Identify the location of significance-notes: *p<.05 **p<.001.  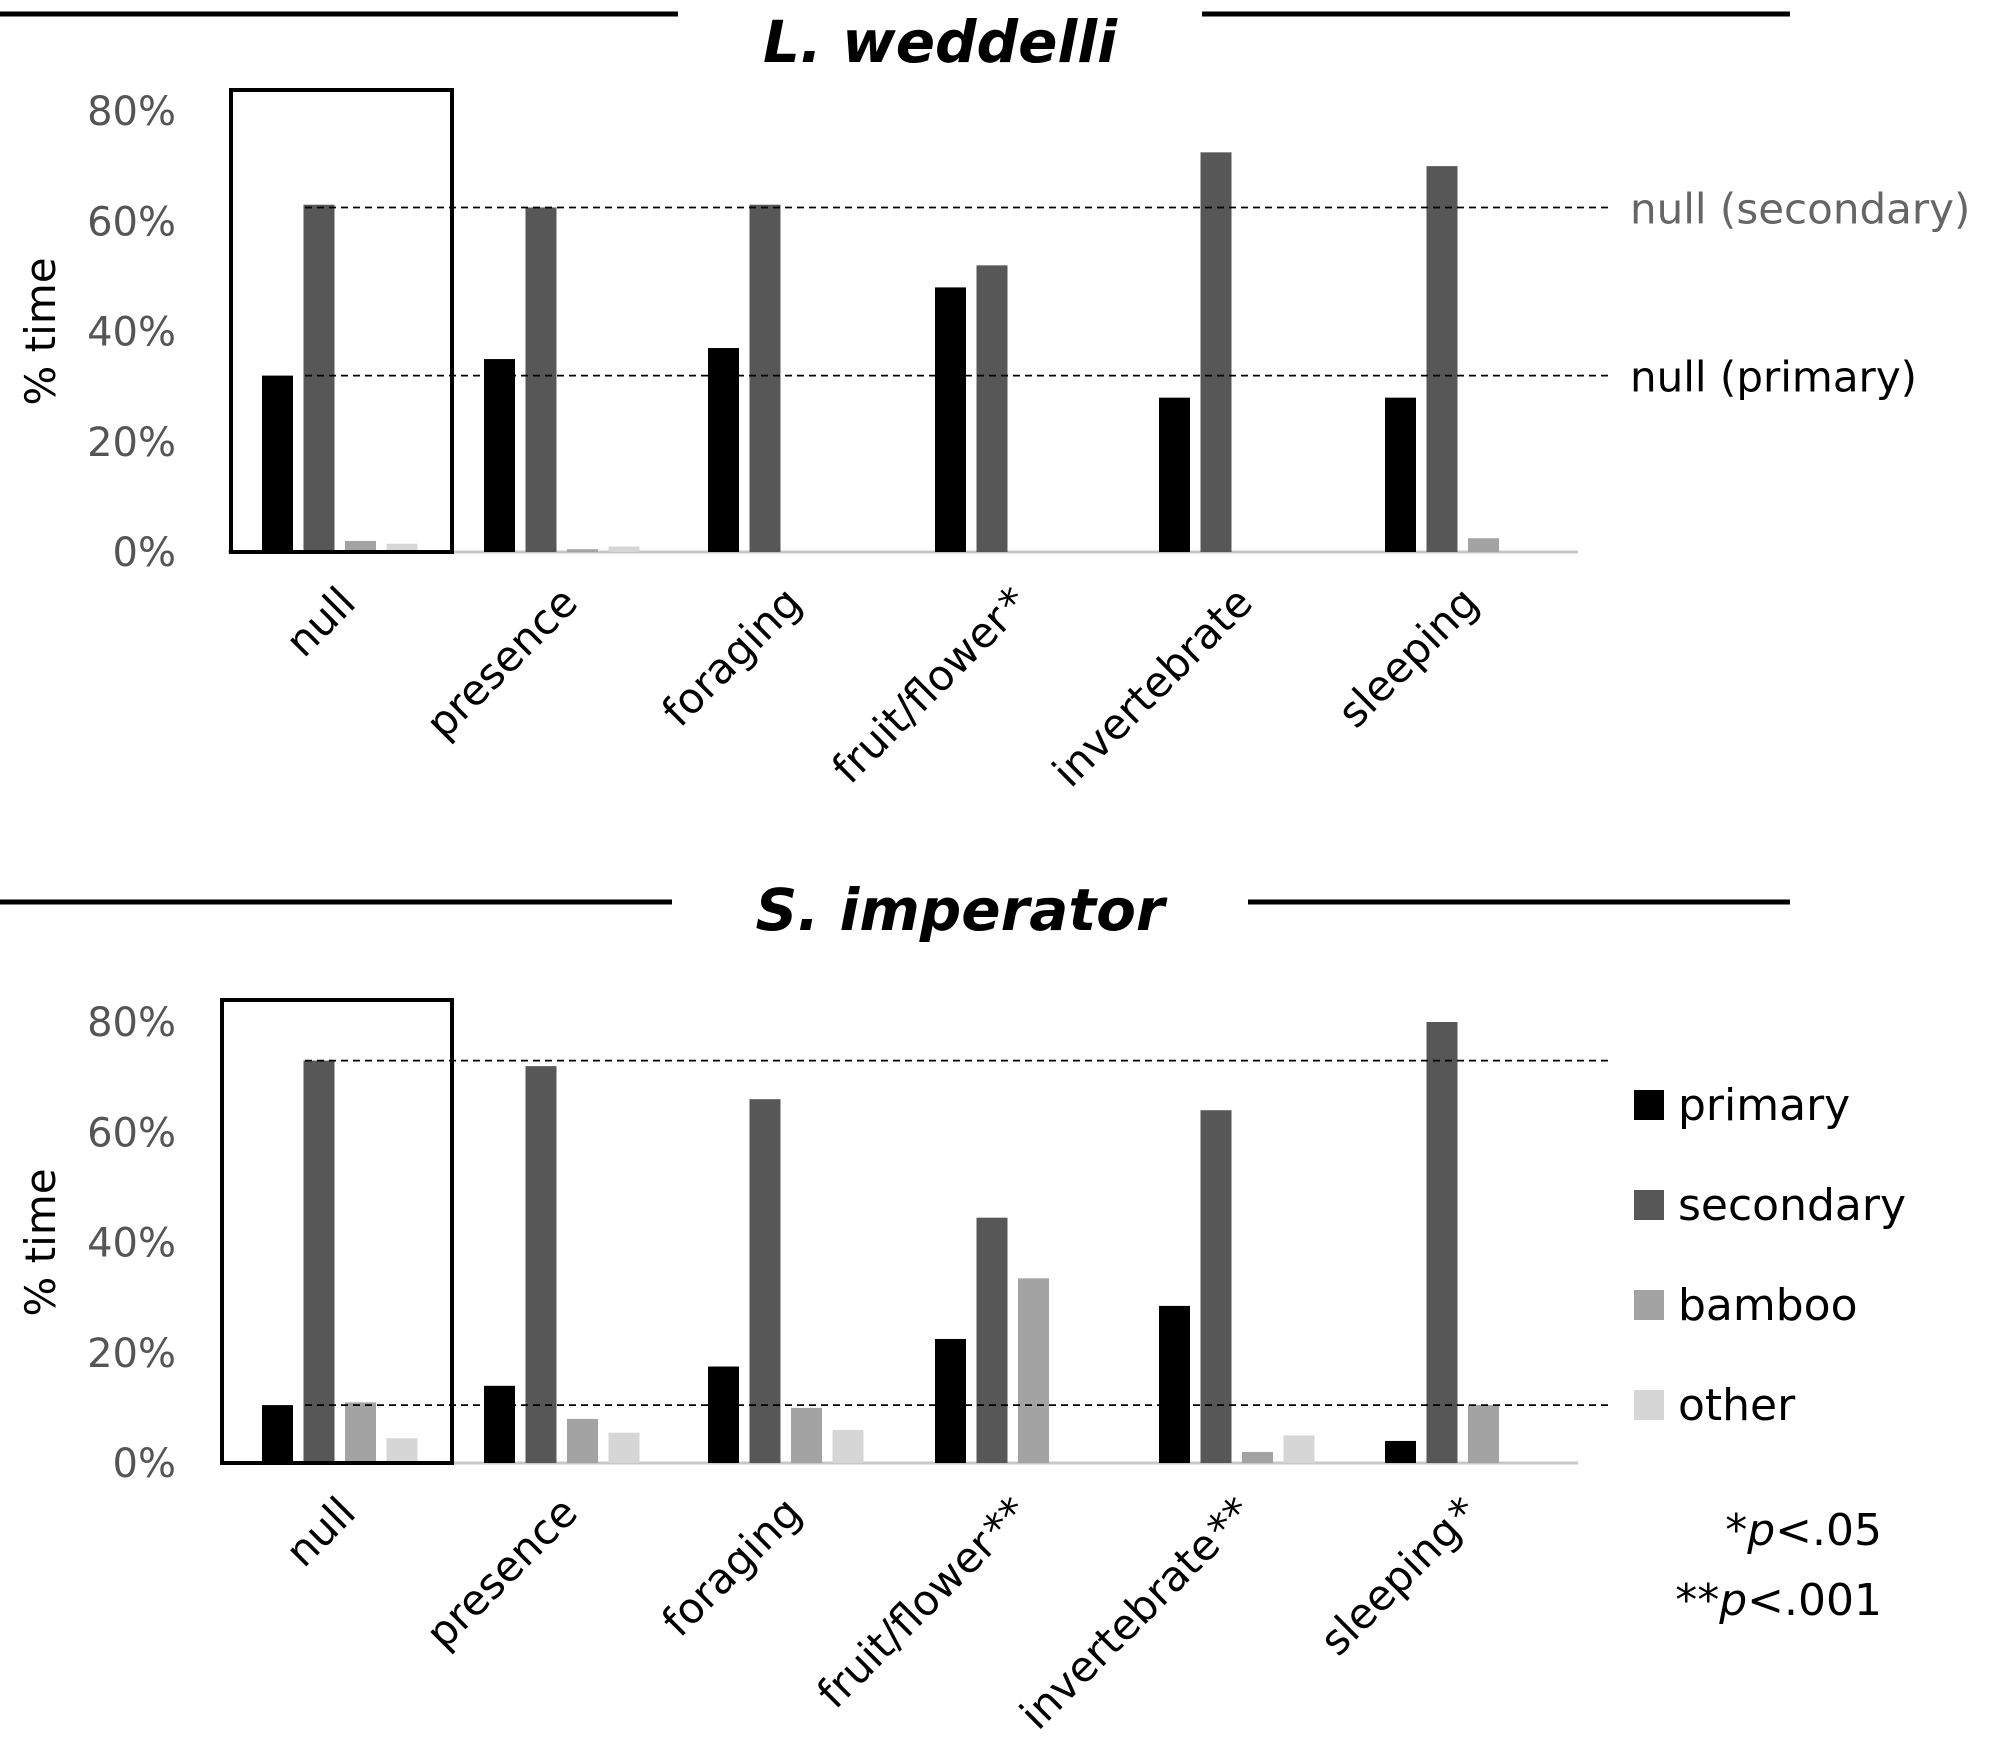
(1778, 1565).